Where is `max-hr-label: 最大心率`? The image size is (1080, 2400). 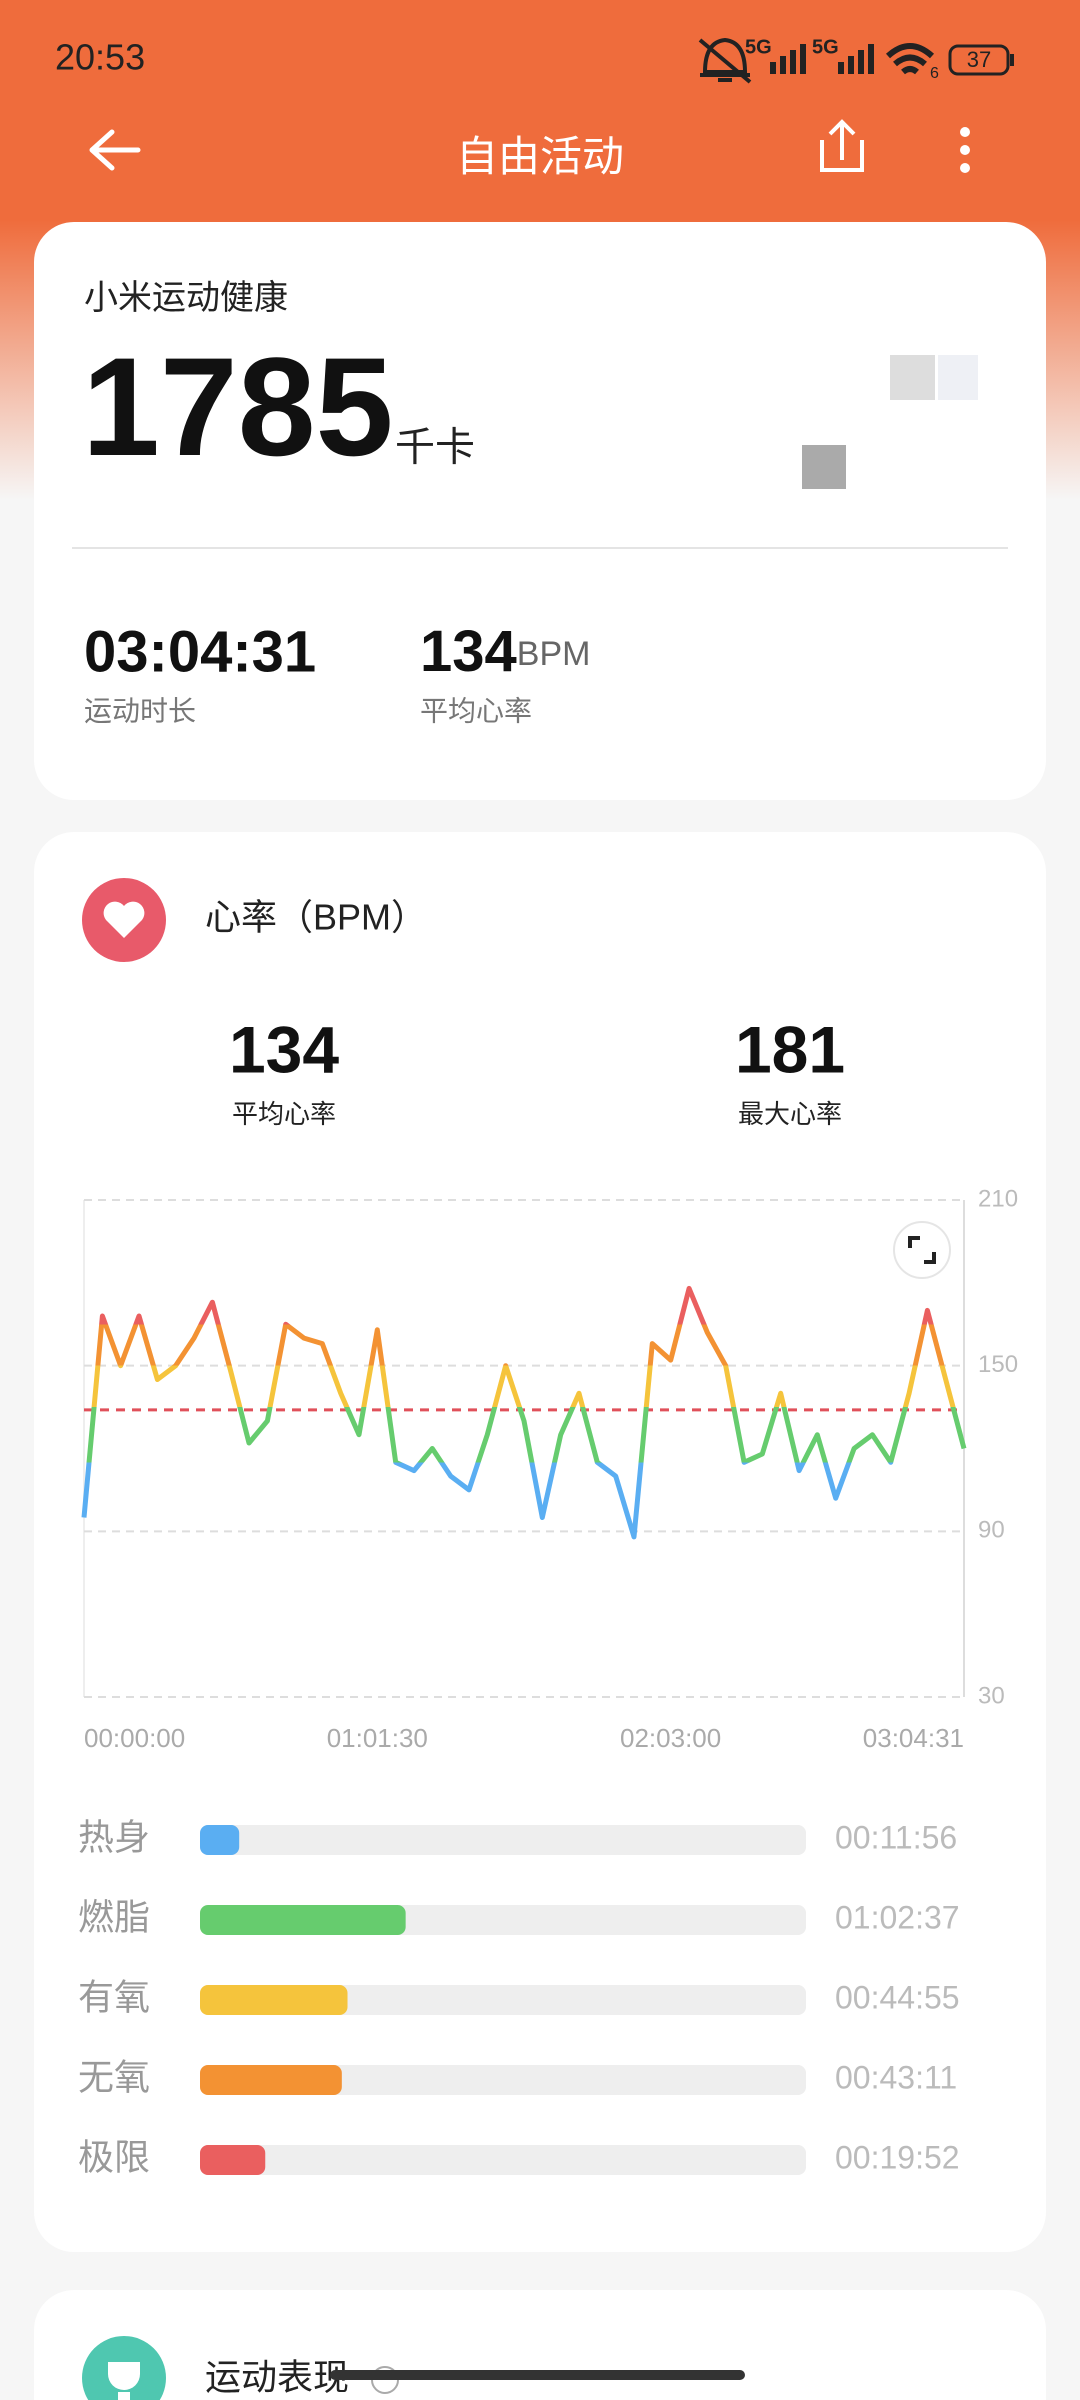
max-hr-label: 最大心率 is located at coordinates (790, 1114).